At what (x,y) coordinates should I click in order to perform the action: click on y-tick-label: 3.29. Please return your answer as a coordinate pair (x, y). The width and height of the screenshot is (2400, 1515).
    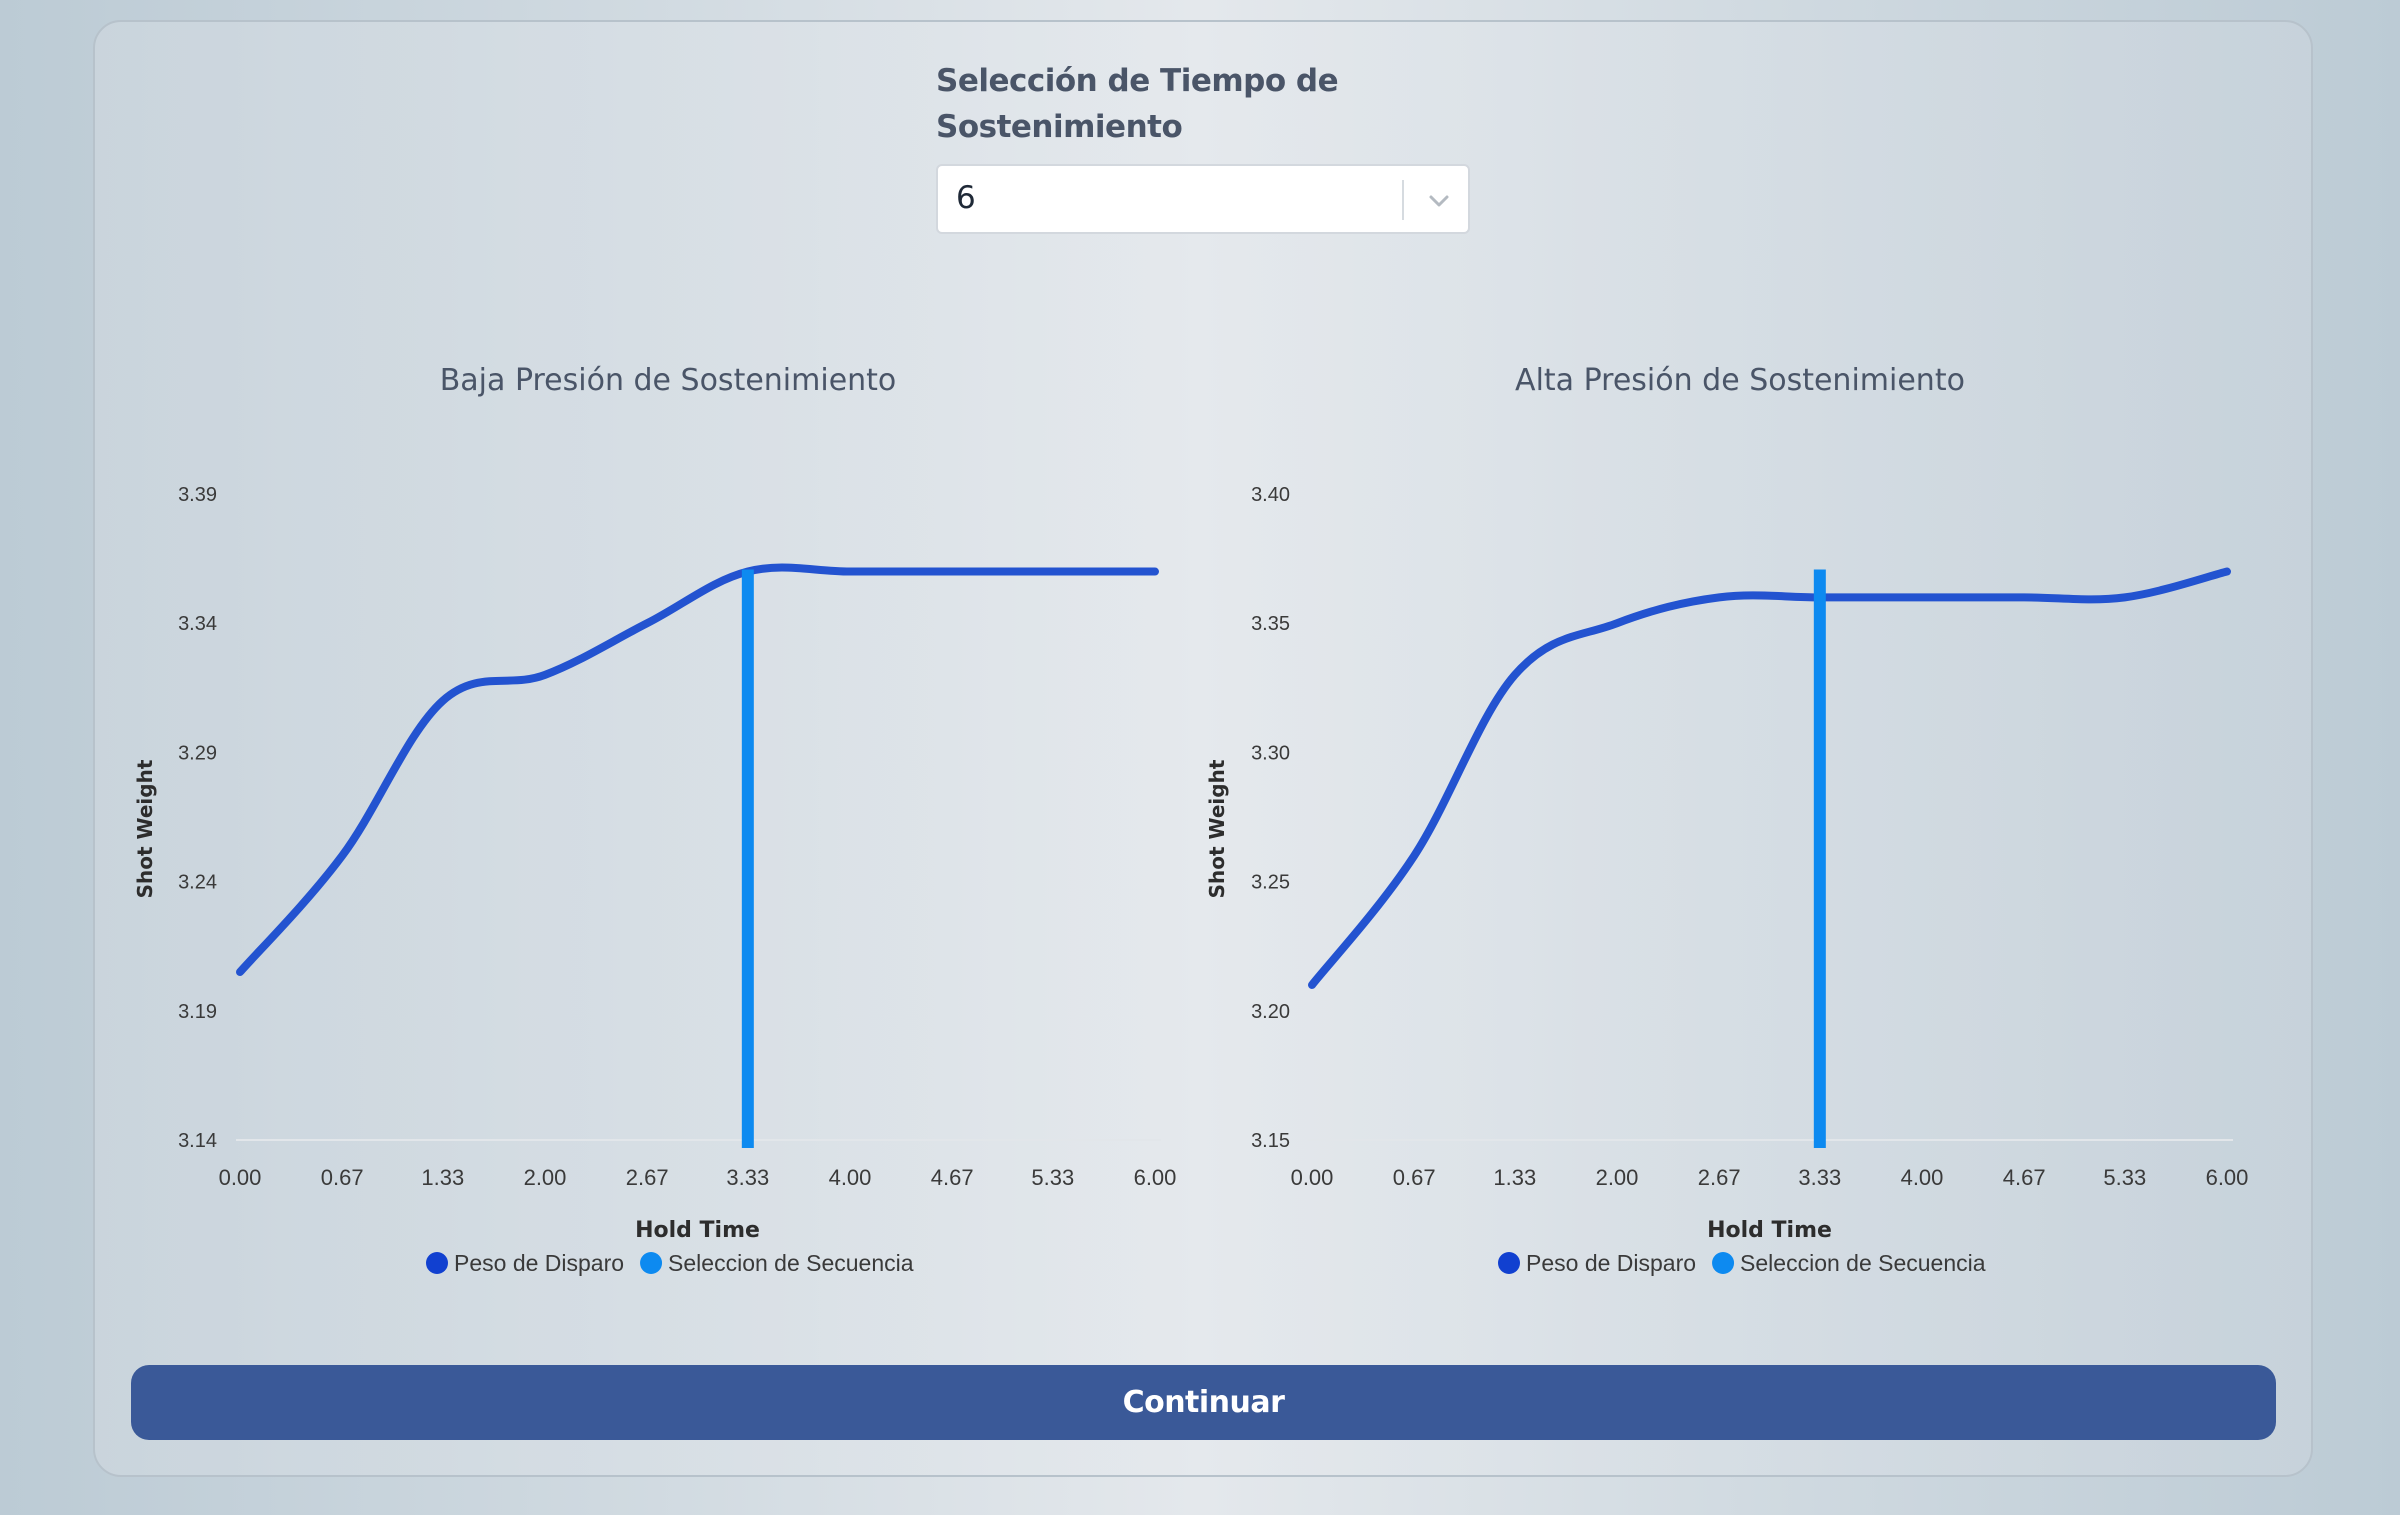
    Looking at the image, I should click on (197, 753).